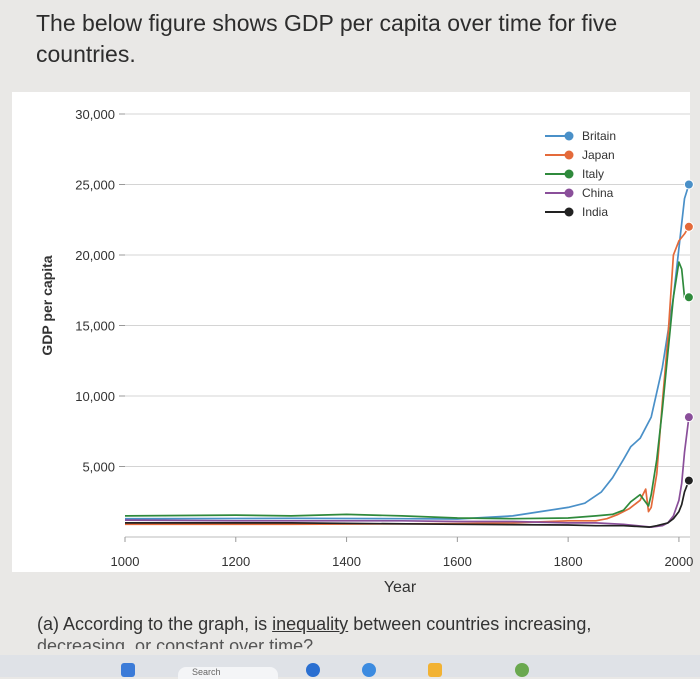 The width and height of the screenshot is (700, 679). Describe the element at coordinates (95, 326) in the screenshot. I see `y-tick-label: 15,000` at that location.